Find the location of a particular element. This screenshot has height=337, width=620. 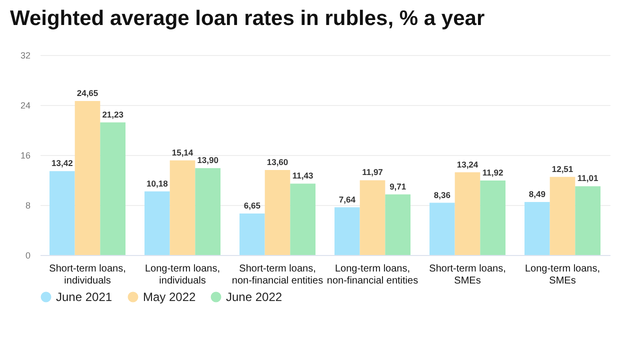

x-tick-label: Long-term loans, individuals is located at coordinates (182, 275).